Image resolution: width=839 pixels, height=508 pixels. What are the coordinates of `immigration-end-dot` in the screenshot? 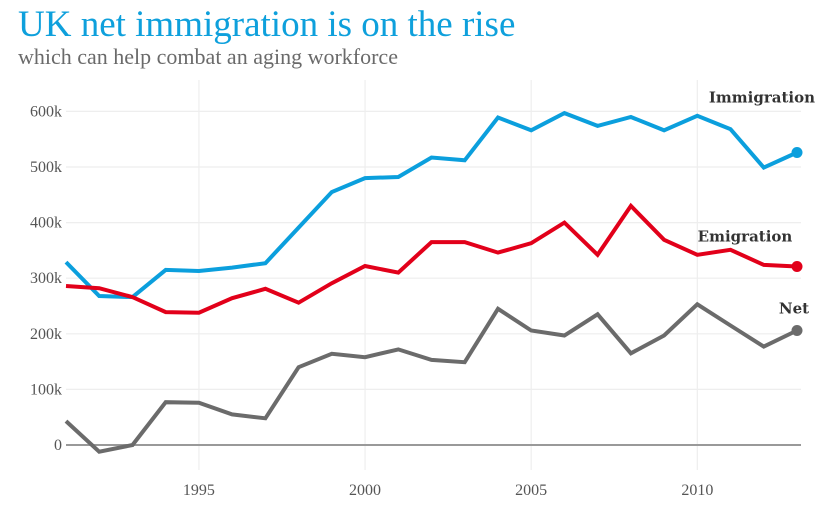 It's located at (797, 153).